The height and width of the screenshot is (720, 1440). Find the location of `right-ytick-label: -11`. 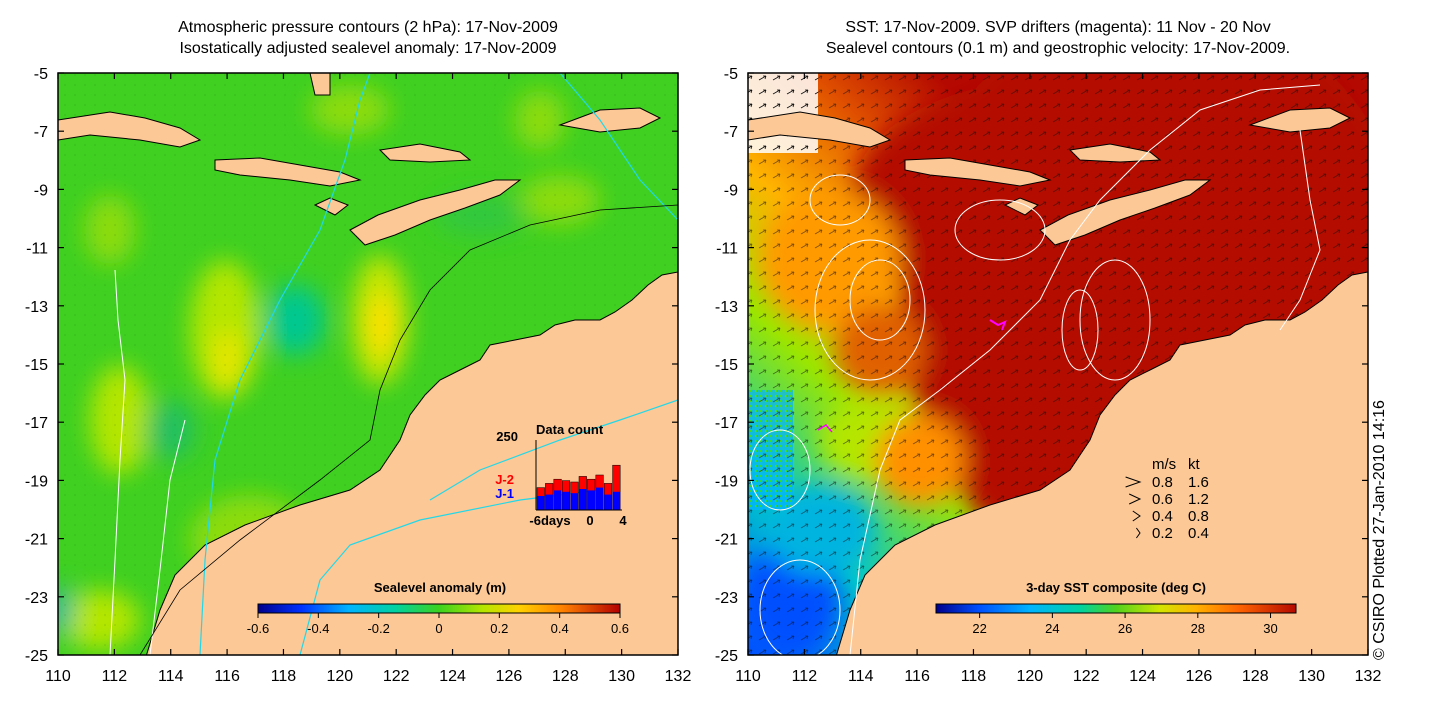

right-ytick-label: -11 is located at coordinates (727, 249).